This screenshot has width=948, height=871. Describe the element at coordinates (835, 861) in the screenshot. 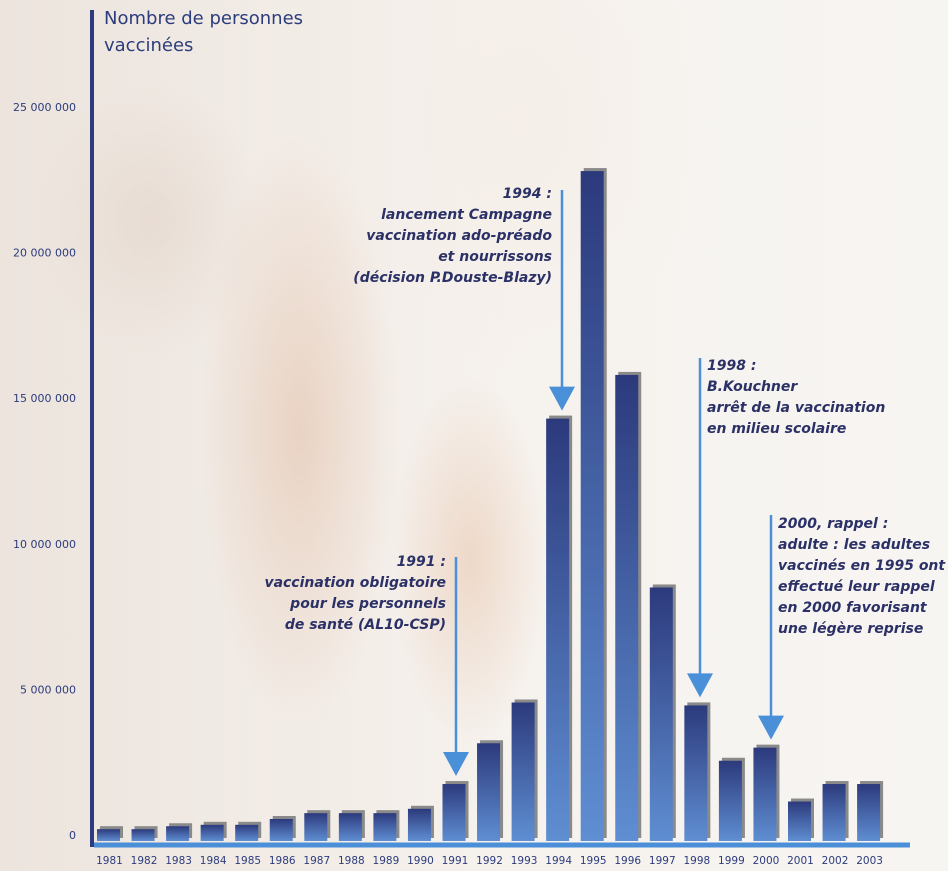

I see `x-tick-label: 2002` at that location.